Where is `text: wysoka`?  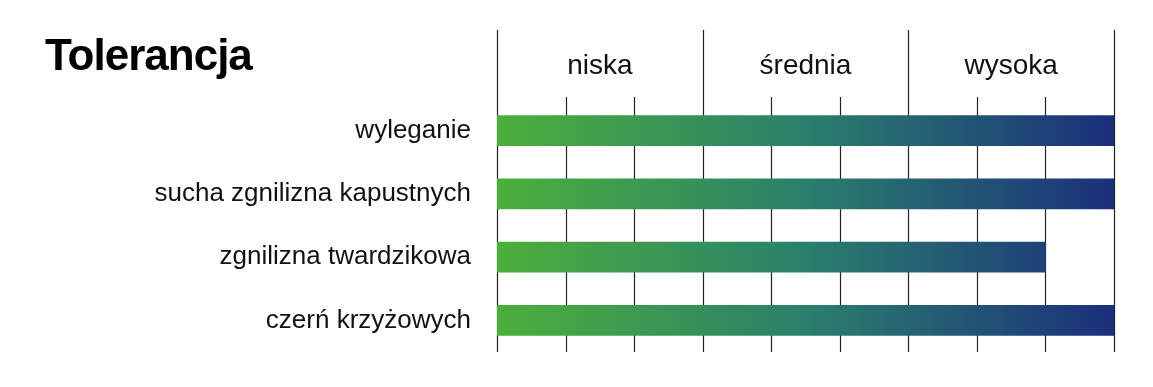
text: wysoka is located at coordinates (1011, 64).